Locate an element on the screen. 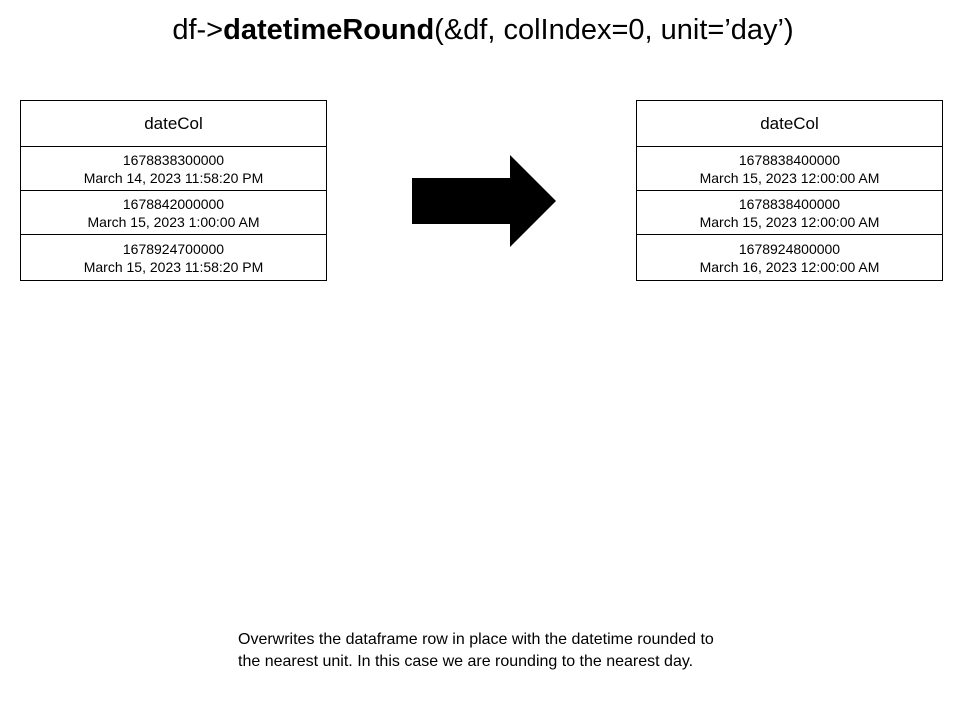 Image resolution: width=960 pixels, height=720 pixels. row-timestamp: 1678838300000 is located at coordinates (173, 159).